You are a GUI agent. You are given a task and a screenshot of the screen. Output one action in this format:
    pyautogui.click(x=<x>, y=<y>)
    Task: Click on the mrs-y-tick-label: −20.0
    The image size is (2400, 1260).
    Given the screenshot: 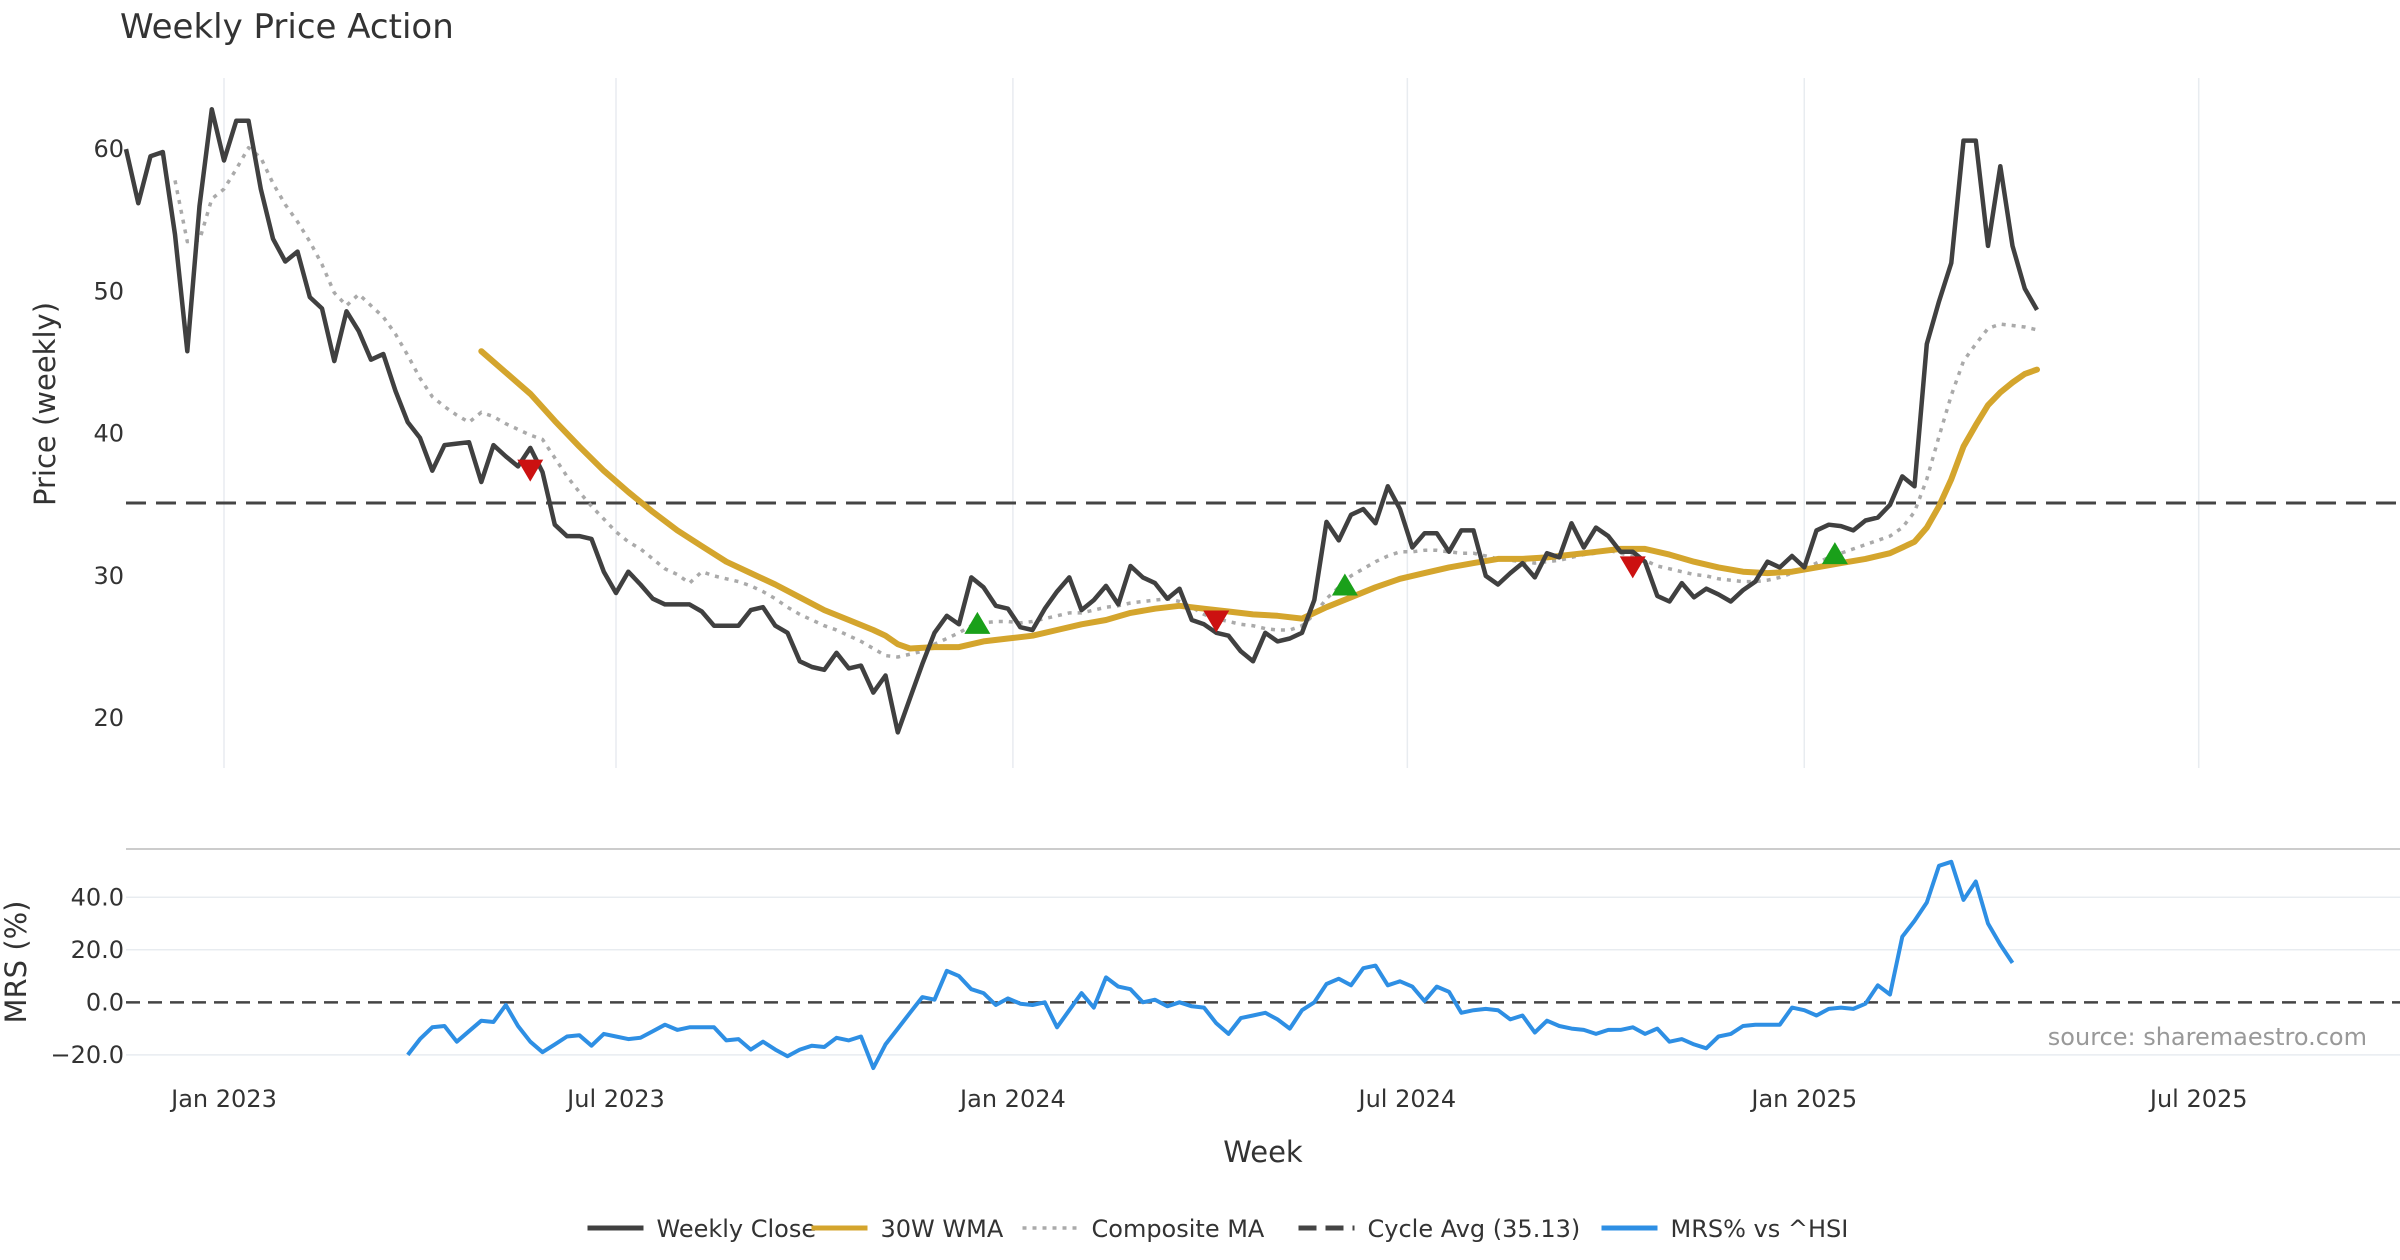 What is the action you would take?
    pyautogui.click(x=87, y=1055)
    